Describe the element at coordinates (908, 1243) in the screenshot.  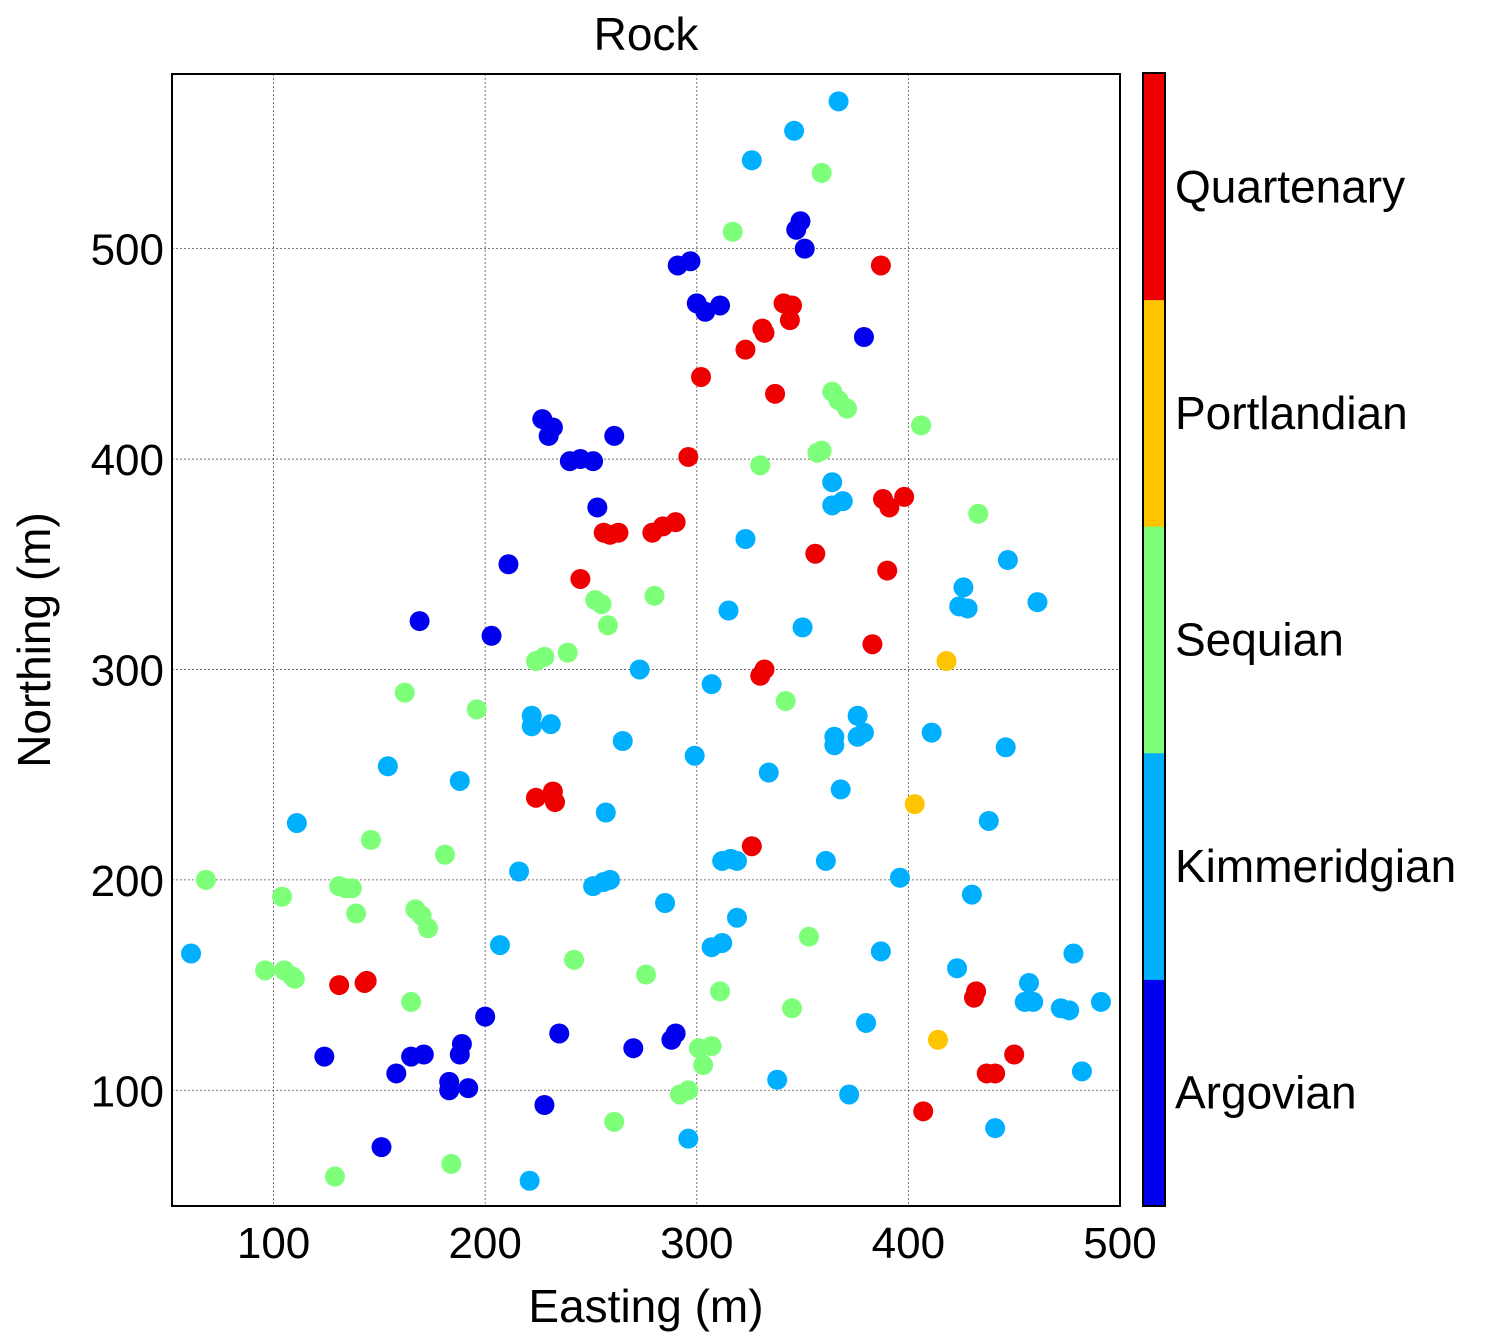
I see `x-tick-label: 400` at that location.